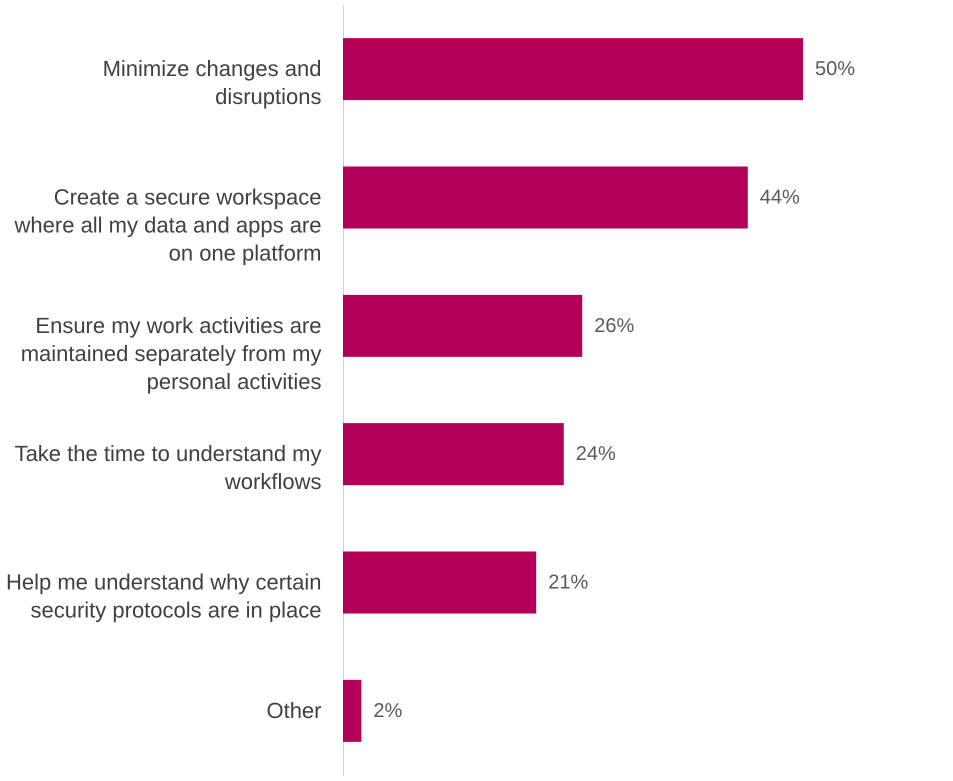  I want to click on data-label: 44%, so click(780, 197).